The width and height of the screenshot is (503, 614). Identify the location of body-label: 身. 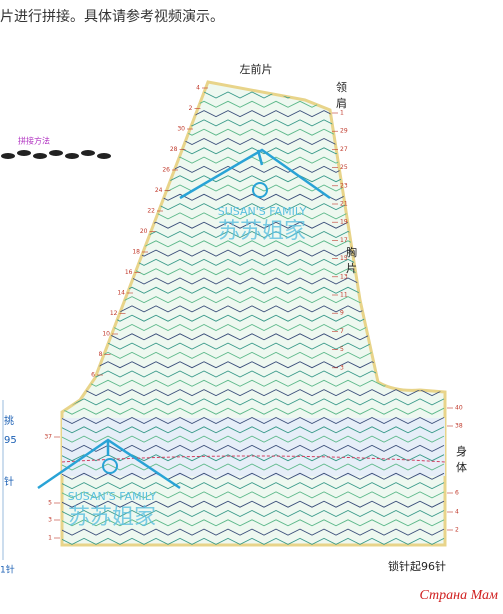
(461, 451).